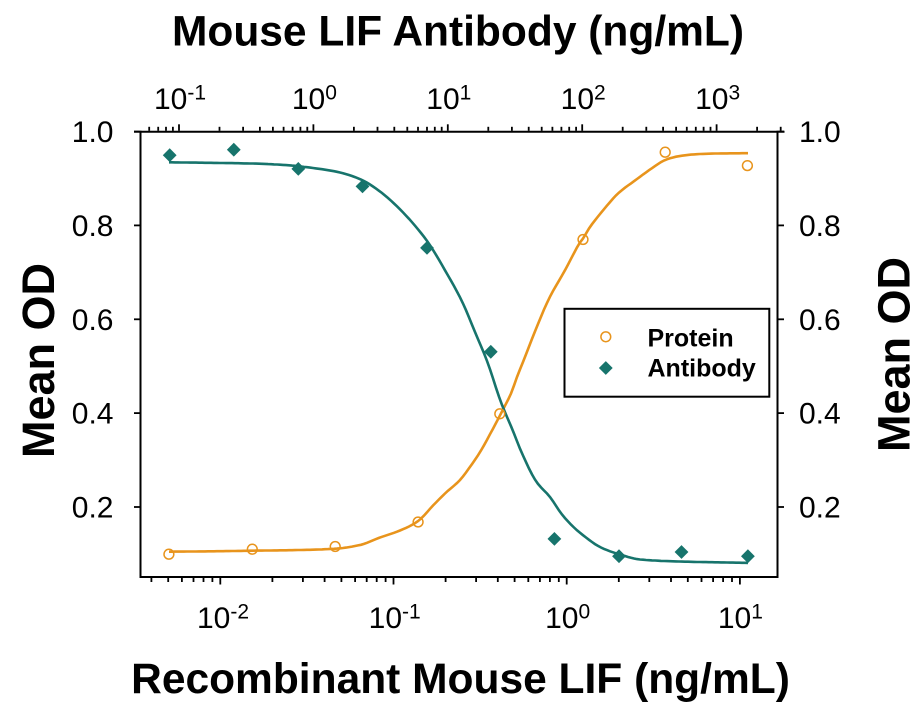  Describe the element at coordinates (691, 338) in the screenshot. I see `svg-text: Protein` at that location.